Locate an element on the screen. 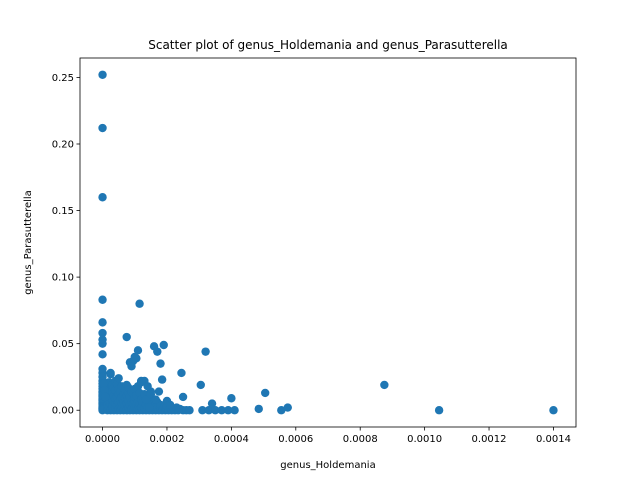 This screenshot has height=480, width=640. x-axis-label: genus_Holdemania is located at coordinates (327, 465).